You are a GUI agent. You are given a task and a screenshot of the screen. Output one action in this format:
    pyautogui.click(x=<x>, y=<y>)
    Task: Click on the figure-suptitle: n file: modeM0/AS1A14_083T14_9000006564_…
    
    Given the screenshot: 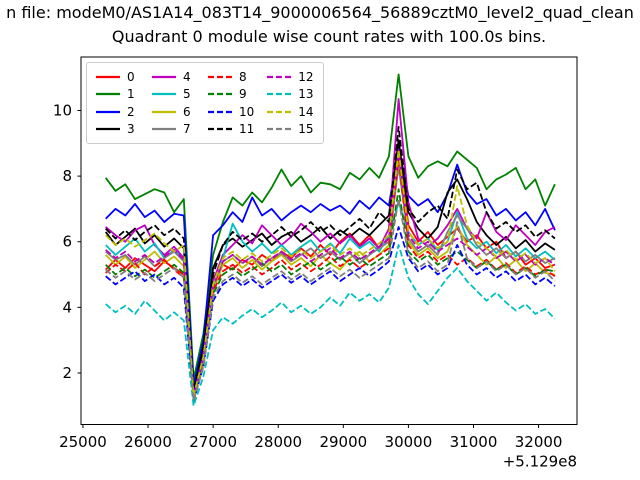 What is the action you would take?
    pyautogui.click(x=320, y=12)
    